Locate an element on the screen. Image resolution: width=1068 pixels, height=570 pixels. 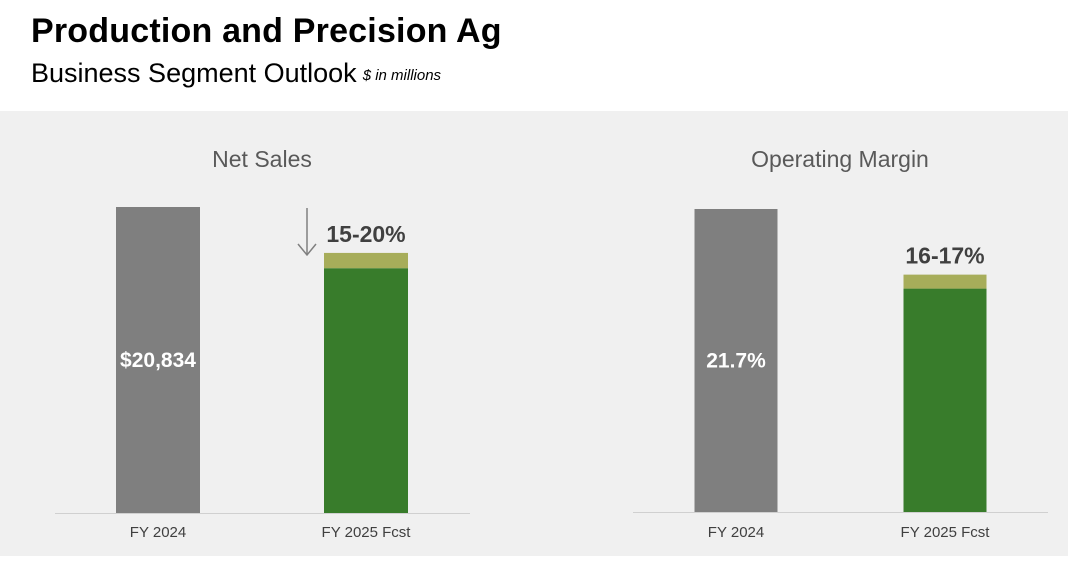
operating-margin-tick-fy2025: FY 2025 Fcst is located at coordinates (946, 532).